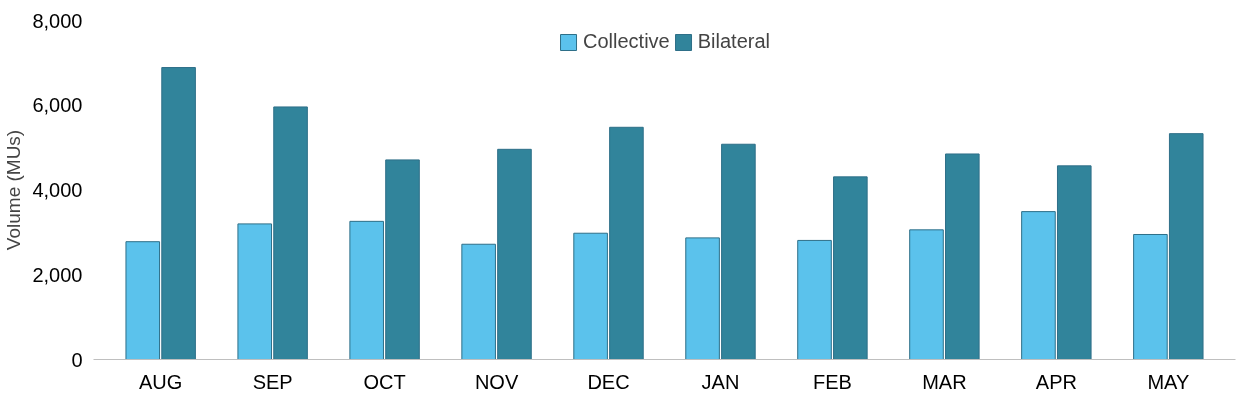 This screenshot has height=407, width=1259. What do you see at coordinates (496, 381) in the screenshot?
I see `x-tick-label: NOV` at bounding box center [496, 381].